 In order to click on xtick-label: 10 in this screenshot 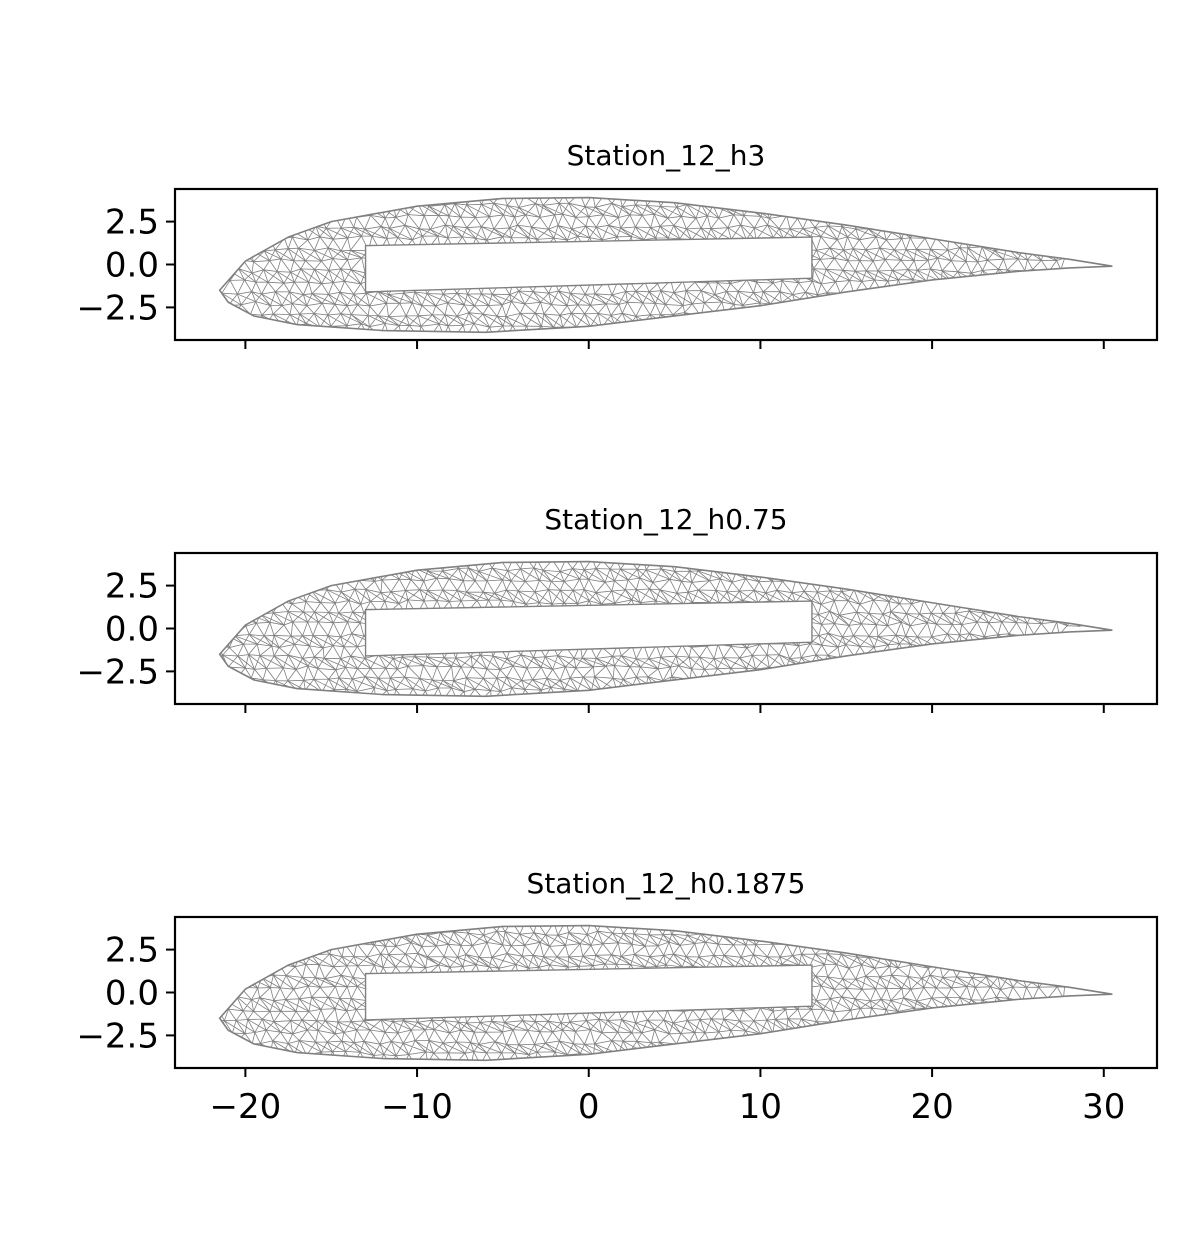, I will do `click(760, 1107)`.